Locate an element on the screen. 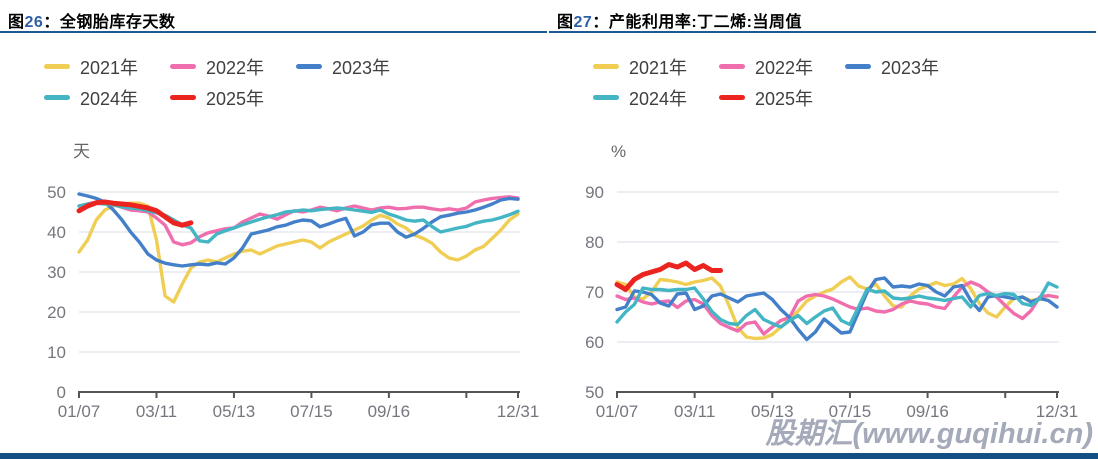 The width and height of the screenshot is (1098, 459). y-tick-label: 40 is located at coordinates (56, 232).